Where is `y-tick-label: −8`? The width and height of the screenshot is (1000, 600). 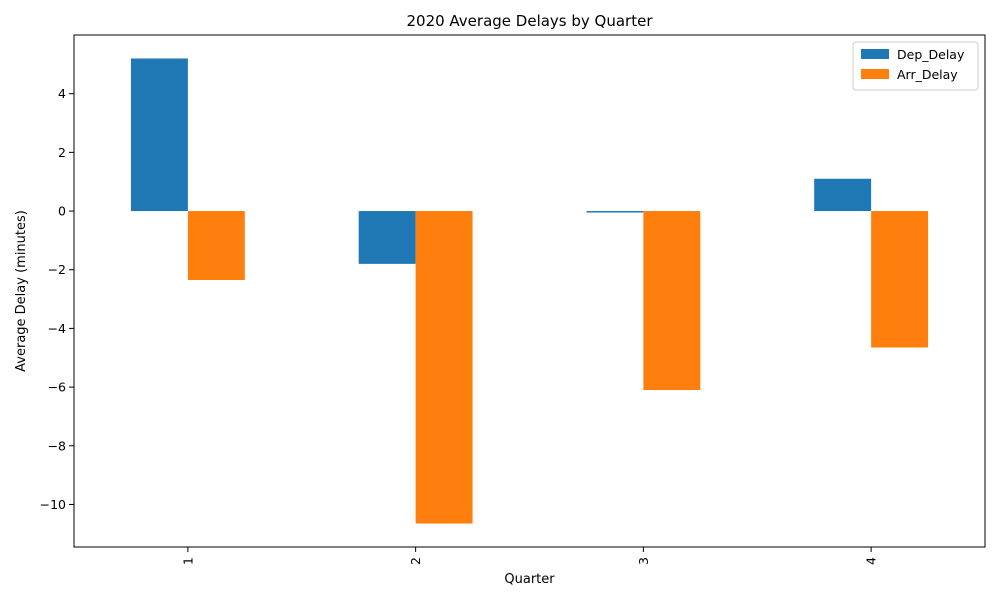
y-tick-label: −8 is located at coordinates (57, 445).